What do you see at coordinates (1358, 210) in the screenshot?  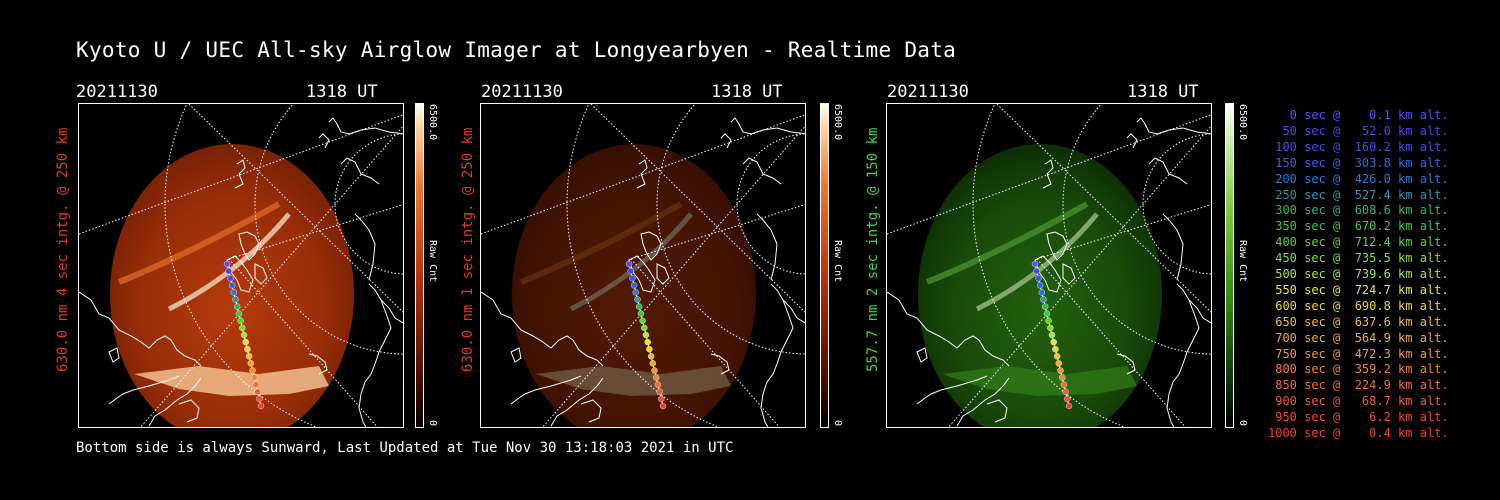 I see `legend-row: 300 sec @ 608.6 km alt.` at bounding box center [1358, 210].